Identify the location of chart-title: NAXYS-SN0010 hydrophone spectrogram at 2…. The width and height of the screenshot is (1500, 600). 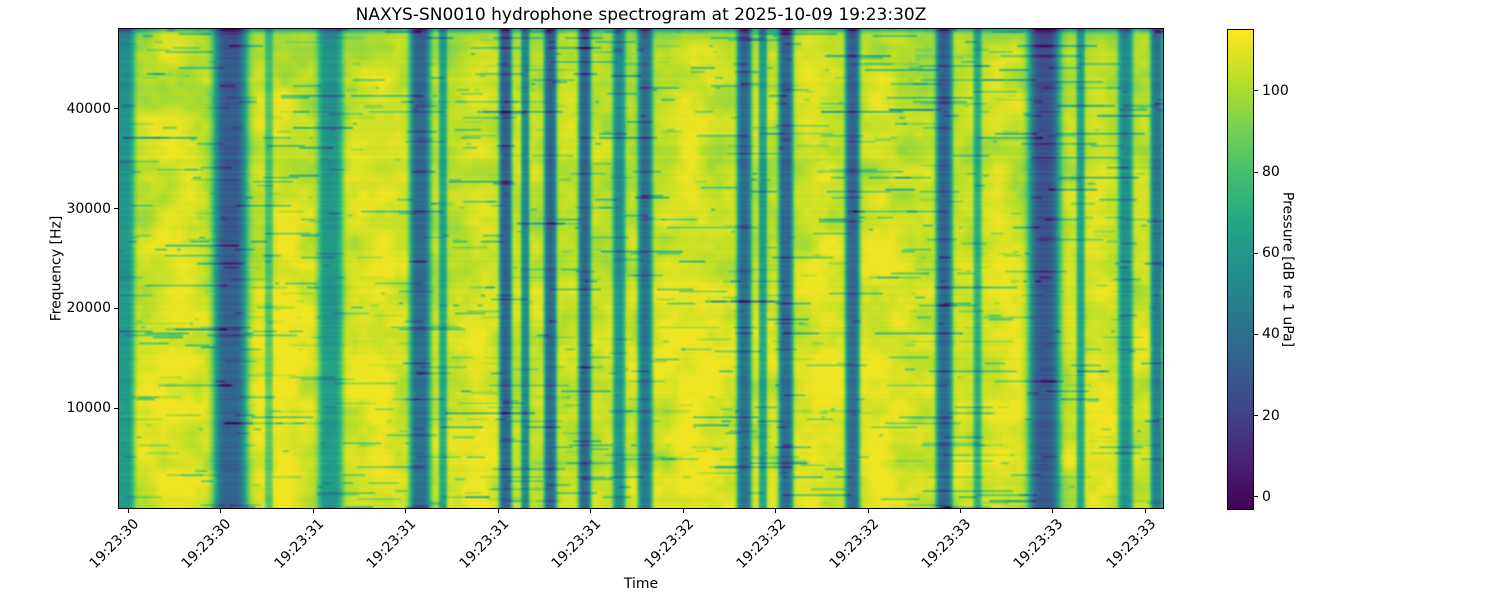
(641, 15).